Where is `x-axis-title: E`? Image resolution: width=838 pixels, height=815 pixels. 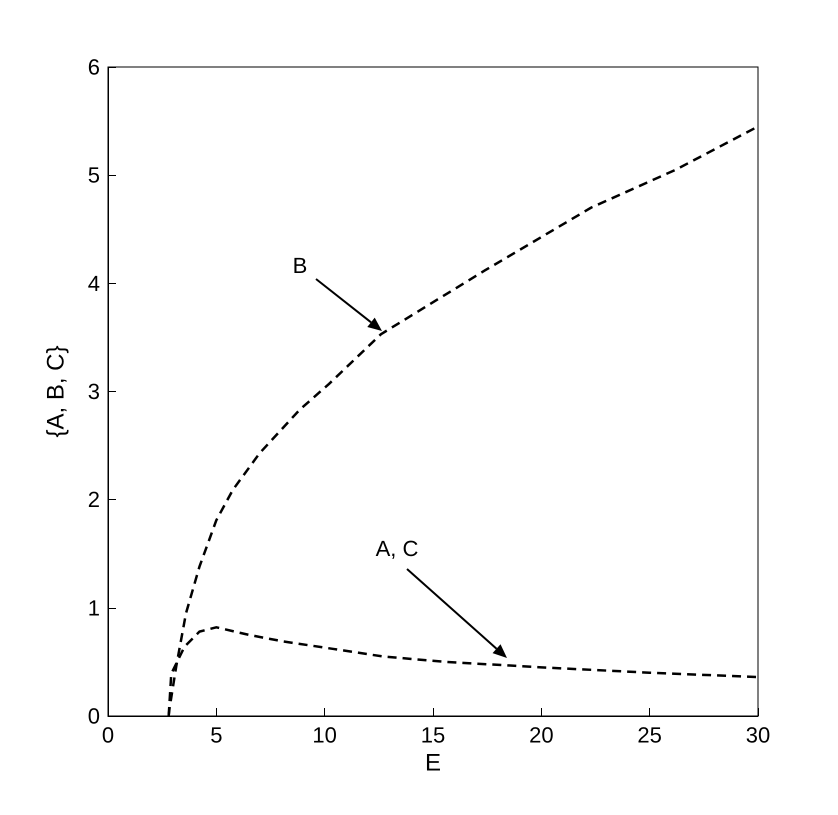
x-axis-title: E is located at coordinates (433, 762).